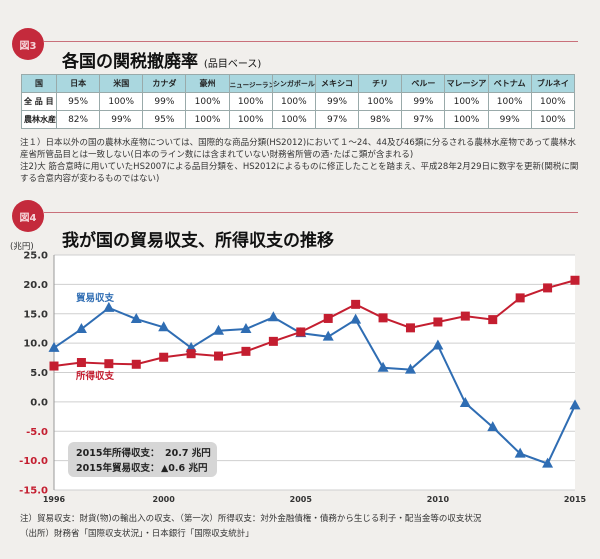 The image size is (600, 559). I want to click on y-tick-label: -5.0, so click(37, 432).